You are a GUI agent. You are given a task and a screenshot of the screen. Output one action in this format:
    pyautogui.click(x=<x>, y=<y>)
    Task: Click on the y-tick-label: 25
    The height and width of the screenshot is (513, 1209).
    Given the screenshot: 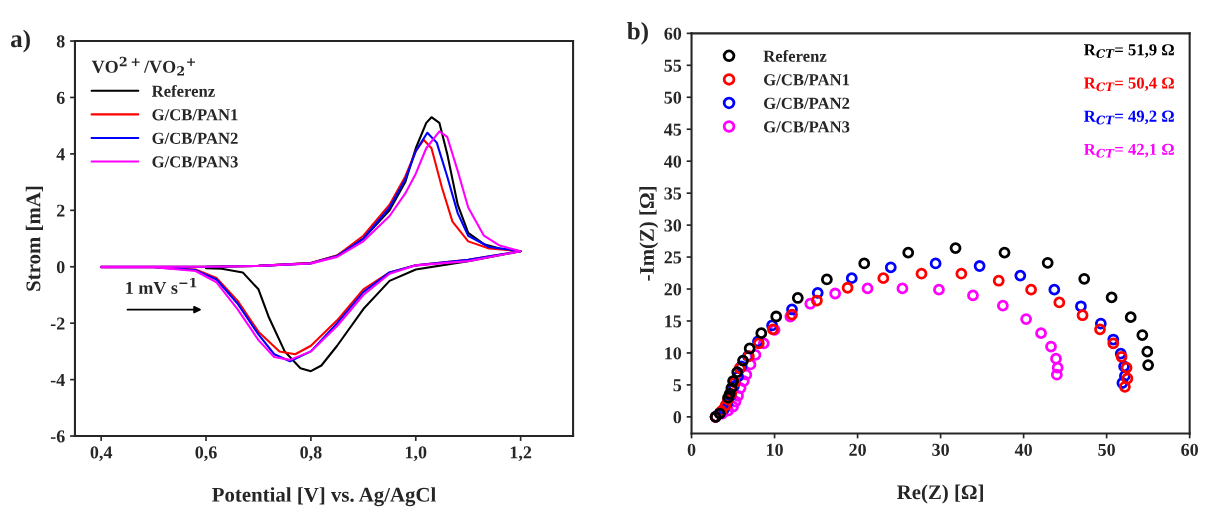 What is the action you would take?
    pyautogui.click(x=673, y=257)
    